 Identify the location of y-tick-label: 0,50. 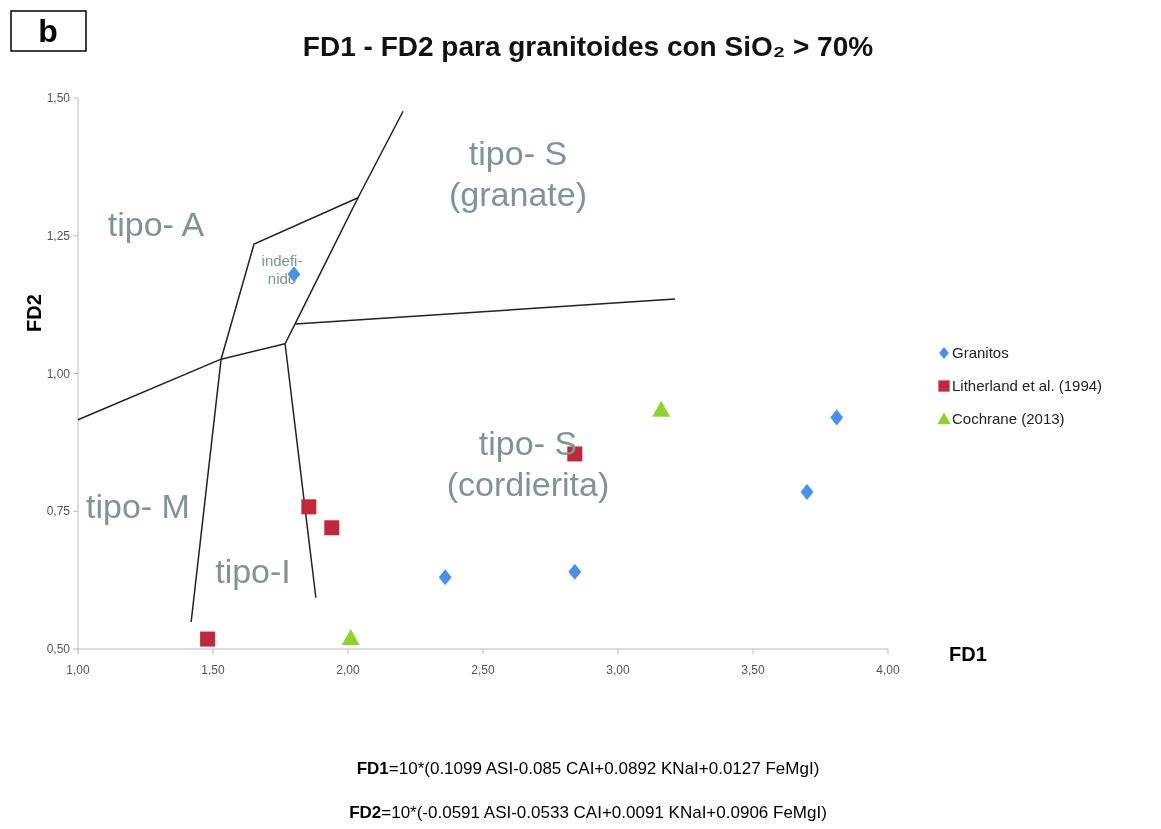
(58, 649).